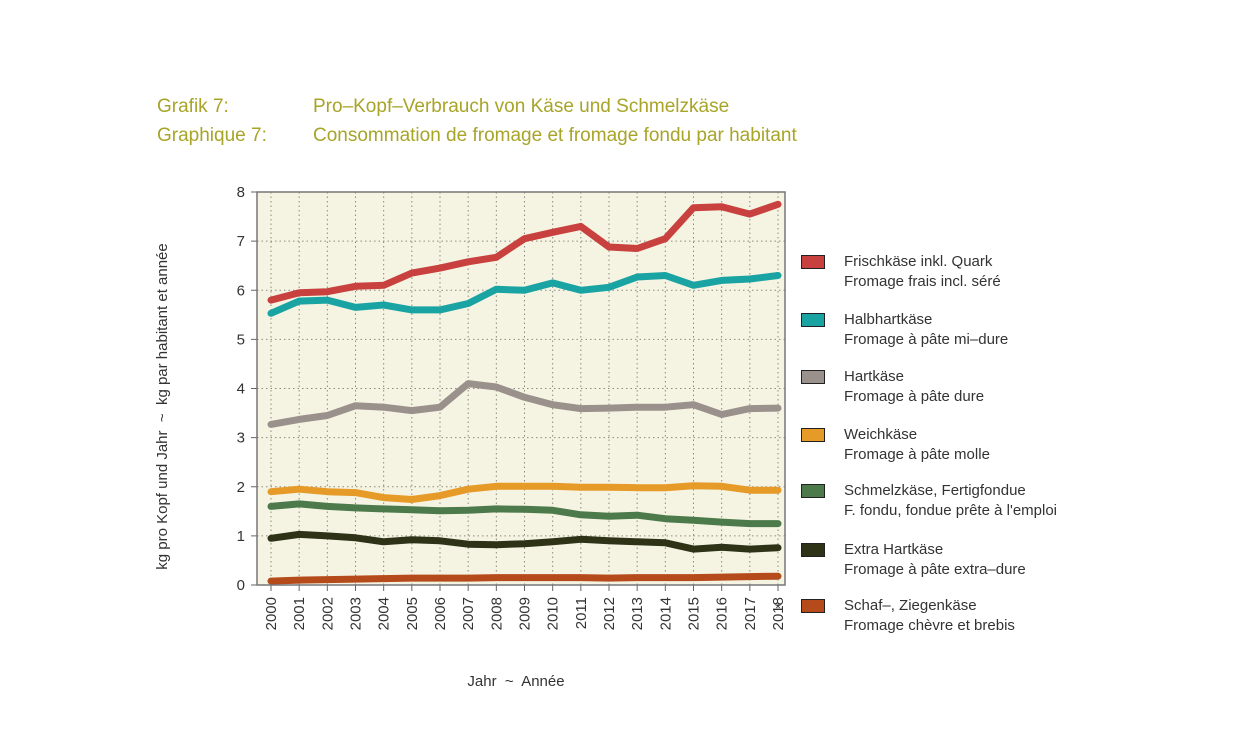 This screenshot has height=744, width=1260. I want to click on title-label-fr: Graphique 7:, so click(212, 135).